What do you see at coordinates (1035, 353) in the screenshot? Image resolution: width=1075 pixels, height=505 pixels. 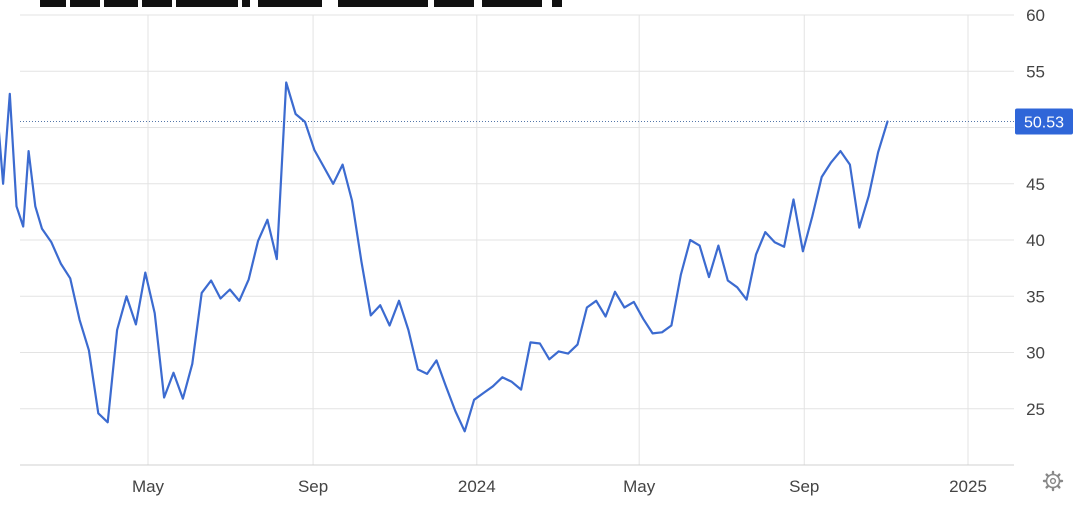 I see `y-tick-label: 30` at bounding box center [1035, 353].